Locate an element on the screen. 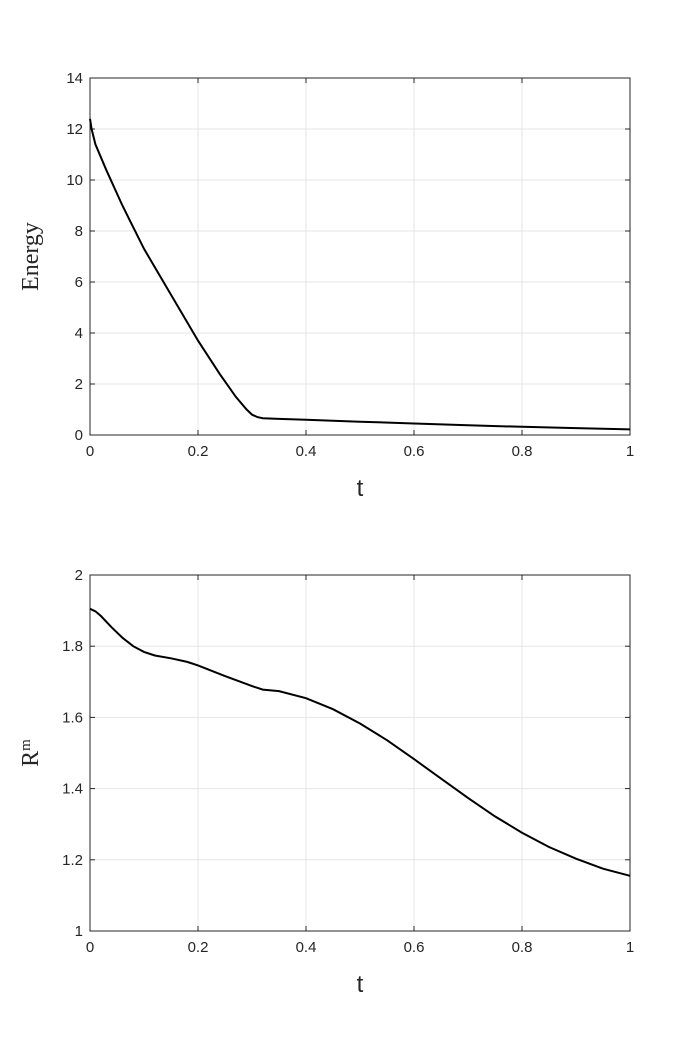 The height and width of the screenshot is (1046, 697). y-tick-label: 1.2 is located at coordinates (72, 860).